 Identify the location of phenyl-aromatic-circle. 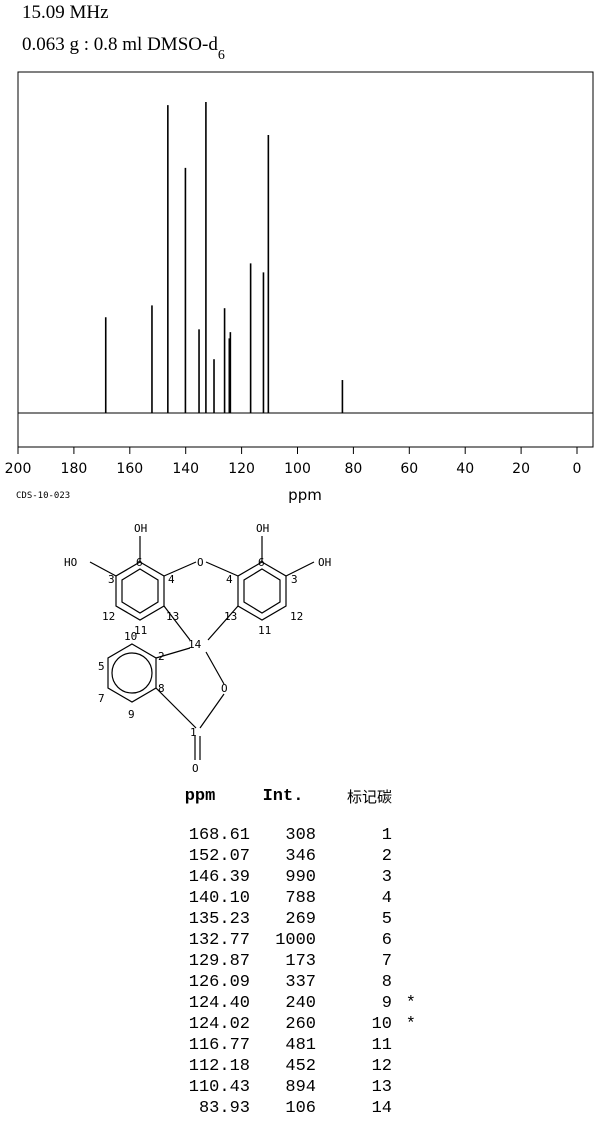
(132, 673).